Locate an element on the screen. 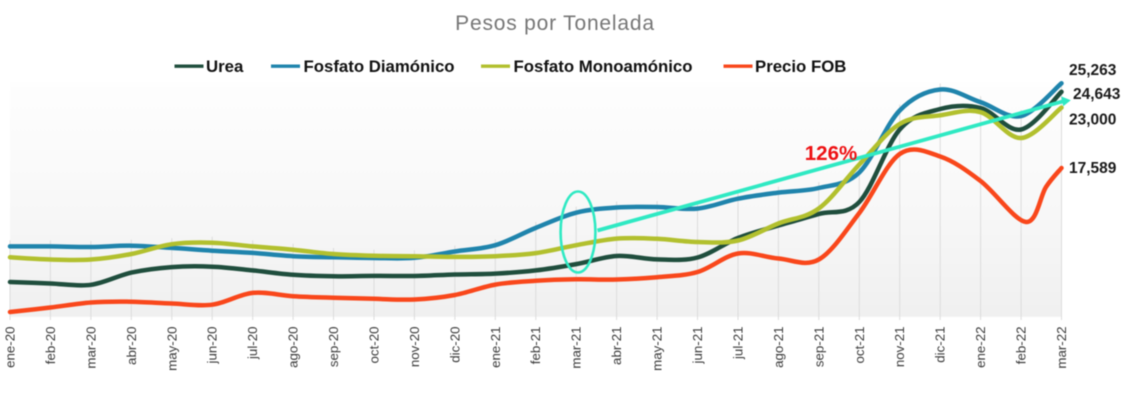 The height and width of the screenshot is (417, 1130). svg-text: nov-20 is located at coordinates (414, 347).